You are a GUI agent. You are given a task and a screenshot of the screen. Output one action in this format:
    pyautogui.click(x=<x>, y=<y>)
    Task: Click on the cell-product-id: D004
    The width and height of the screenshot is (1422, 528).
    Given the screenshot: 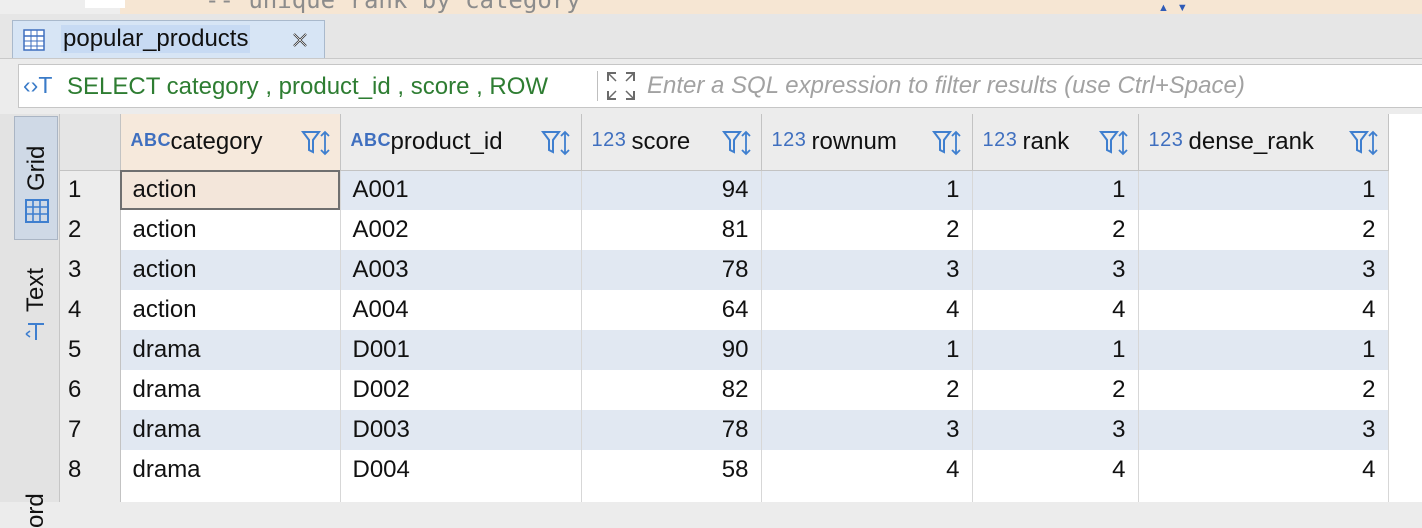 What is the action you would take?
    pyautogui.click(x=461, y=470)
    